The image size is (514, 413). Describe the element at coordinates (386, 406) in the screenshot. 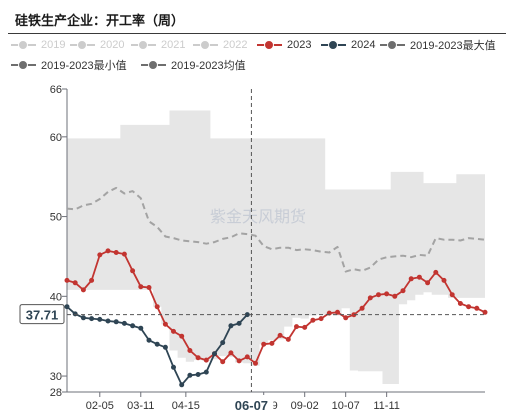

I see `x-tick-label: 11-11` at that location.